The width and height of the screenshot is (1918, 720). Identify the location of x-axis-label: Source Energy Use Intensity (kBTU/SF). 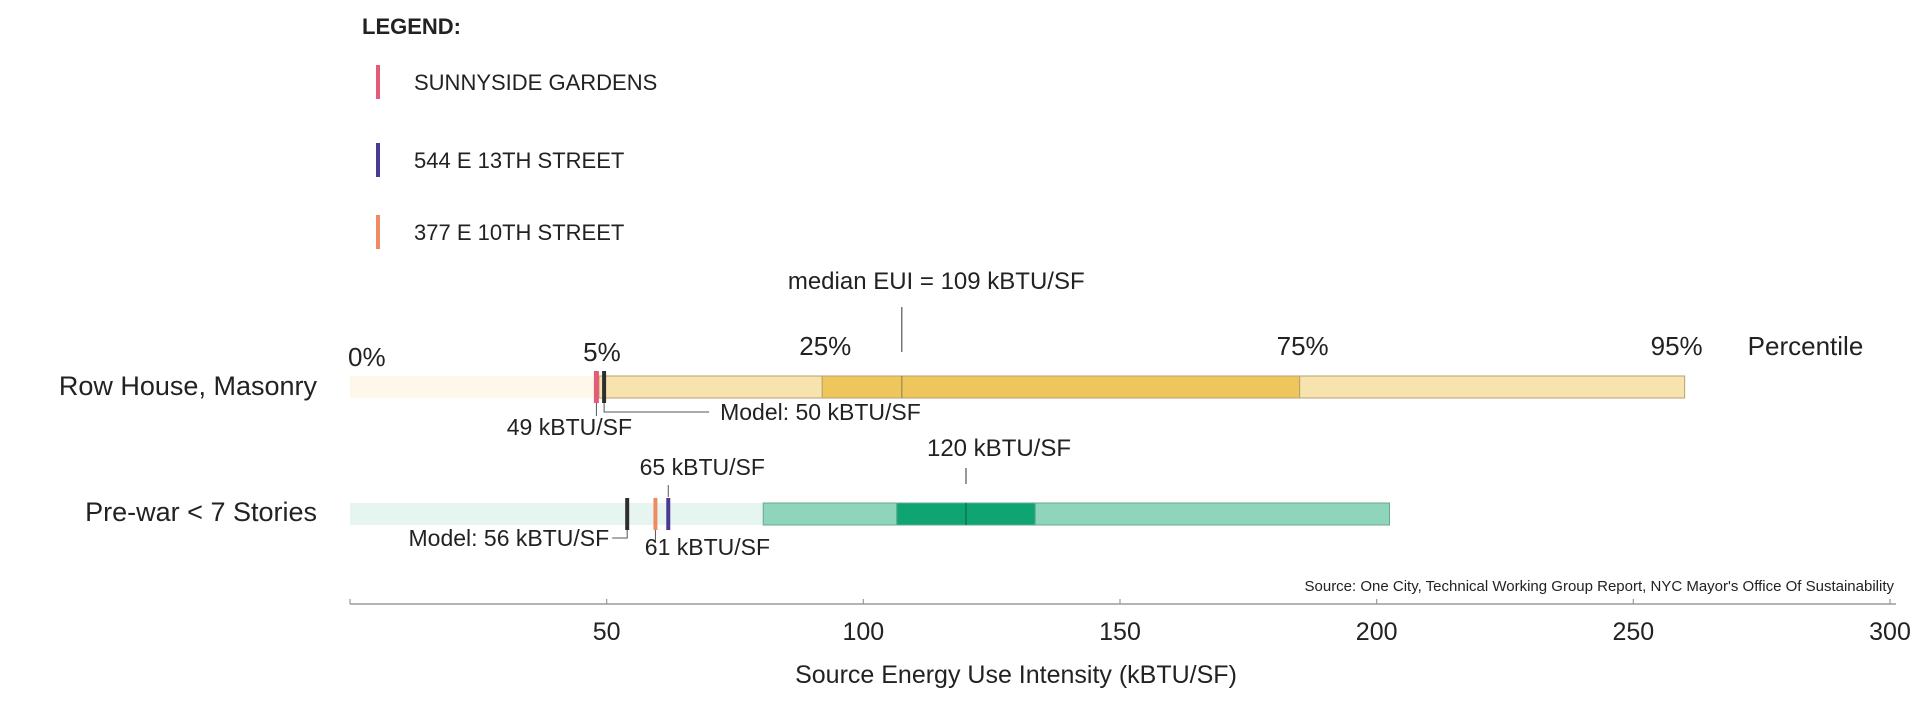
(1016, 675).